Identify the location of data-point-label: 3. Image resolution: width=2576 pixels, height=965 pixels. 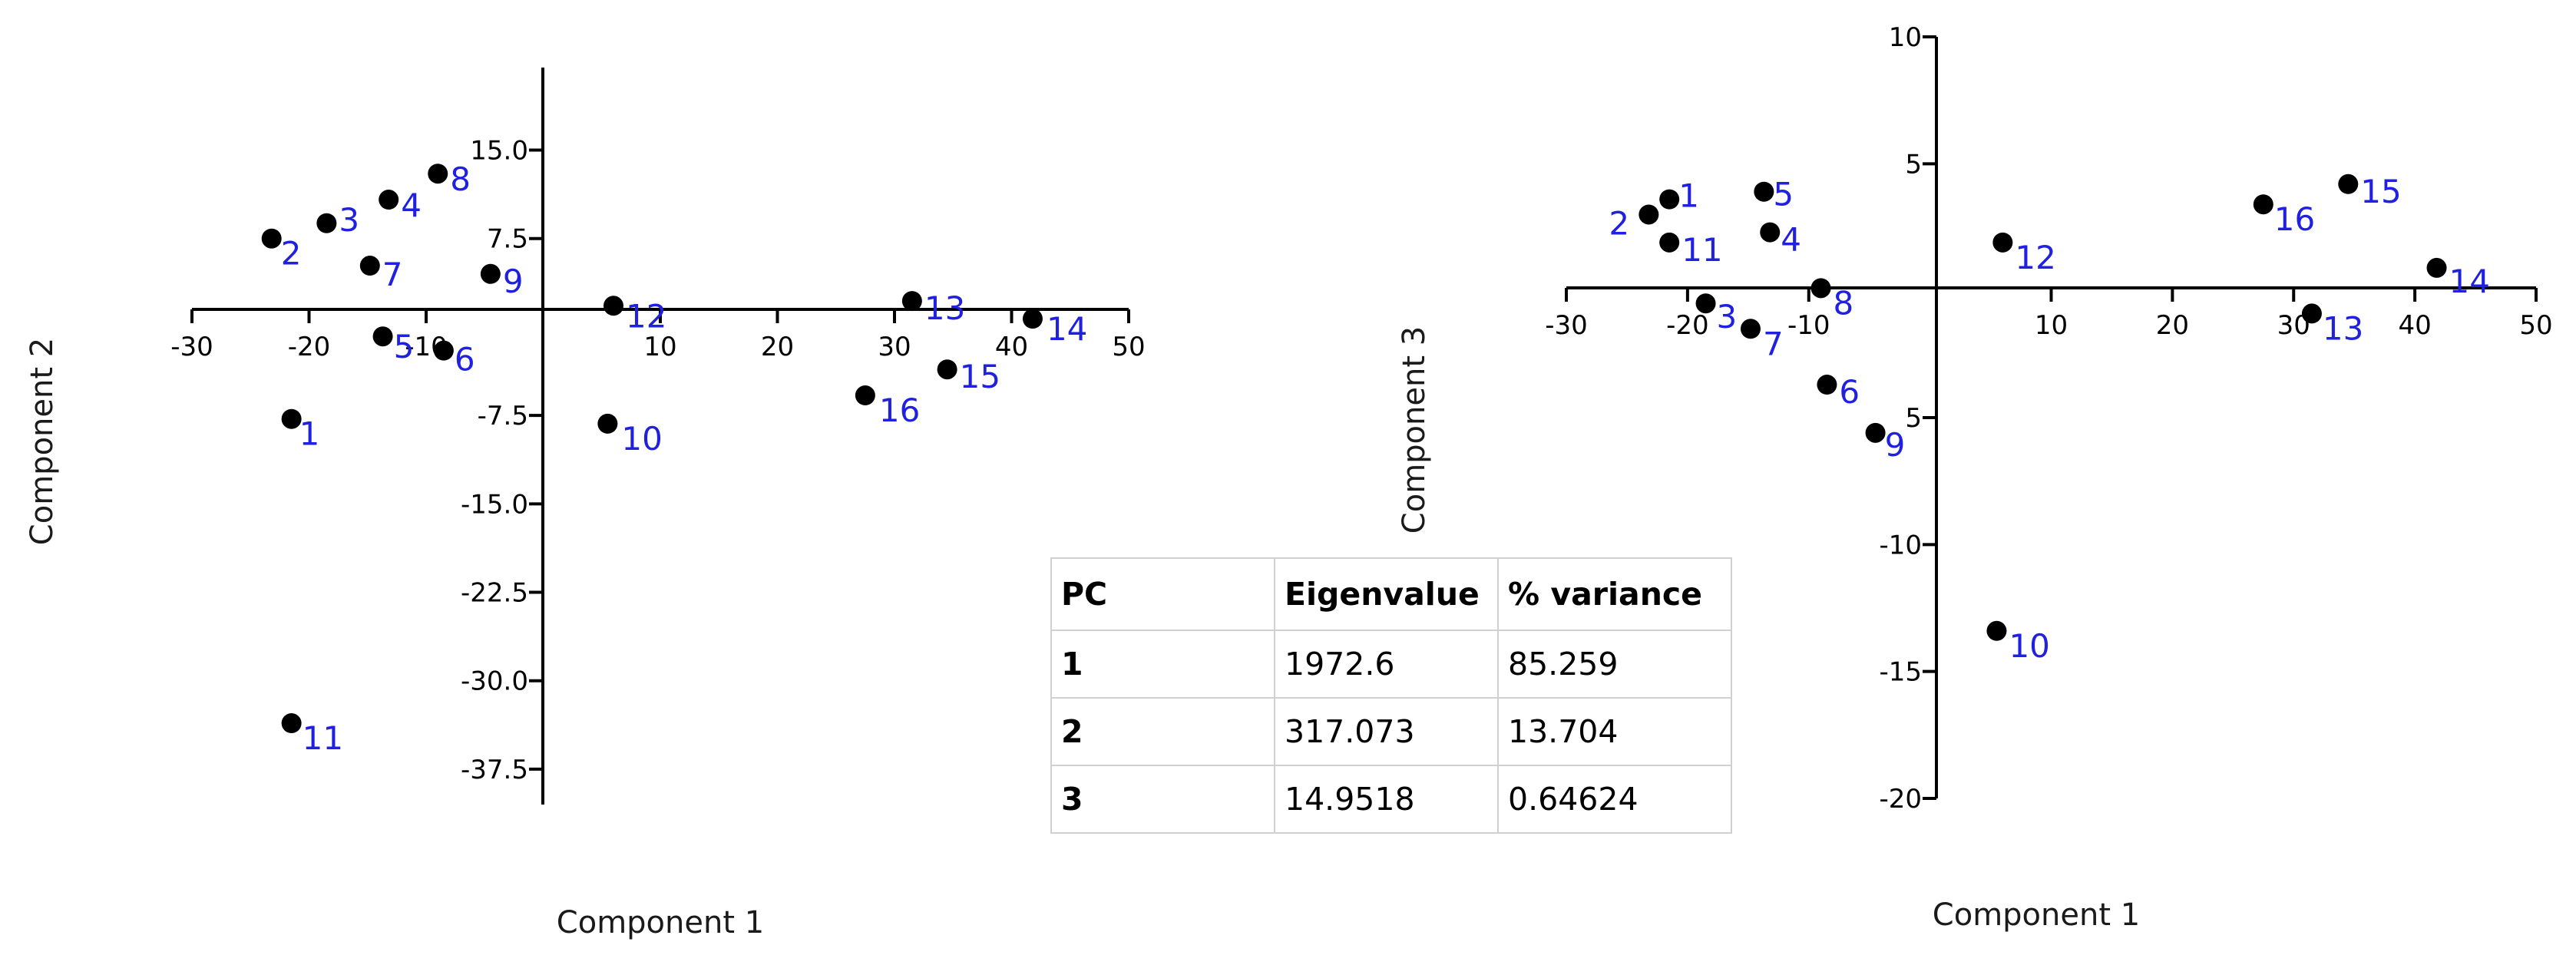
(349, 220).